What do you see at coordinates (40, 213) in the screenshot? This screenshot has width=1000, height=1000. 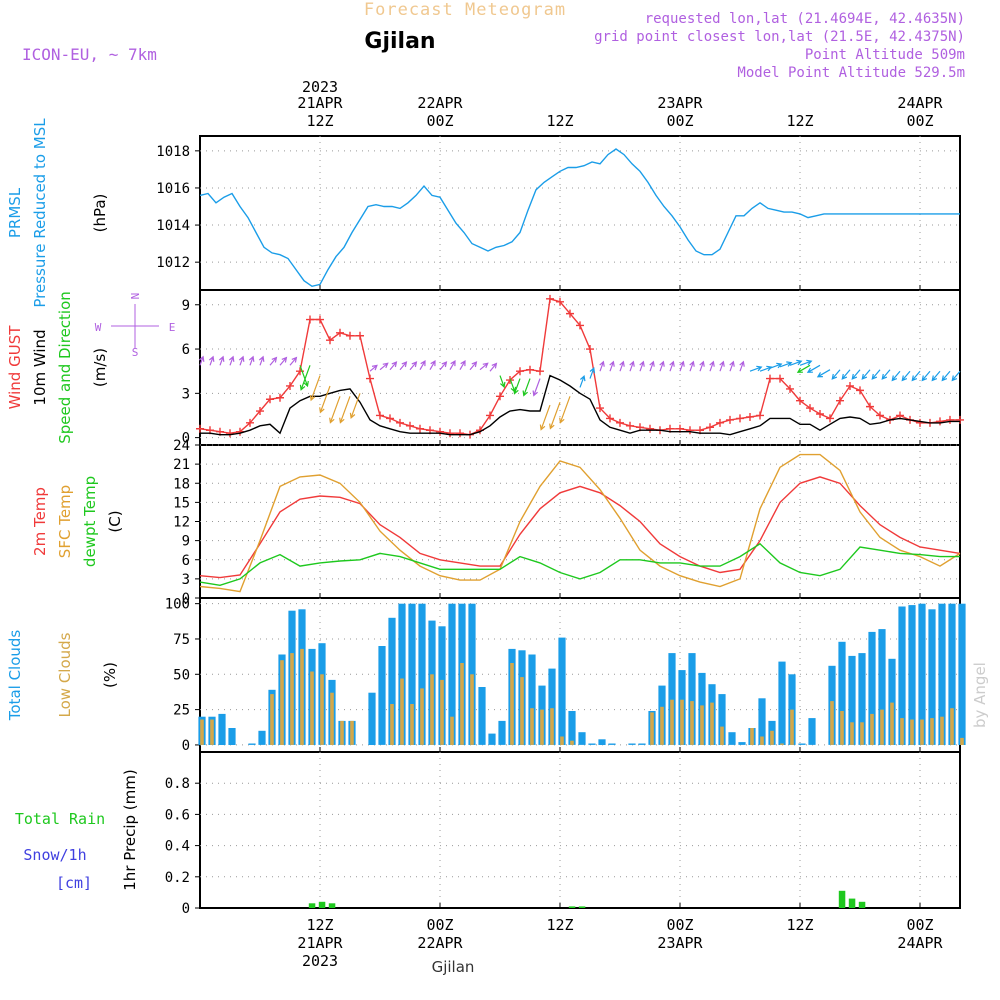 I see `axis-label: Pressure Reduced to MSL` at bounding box center [40, 213].